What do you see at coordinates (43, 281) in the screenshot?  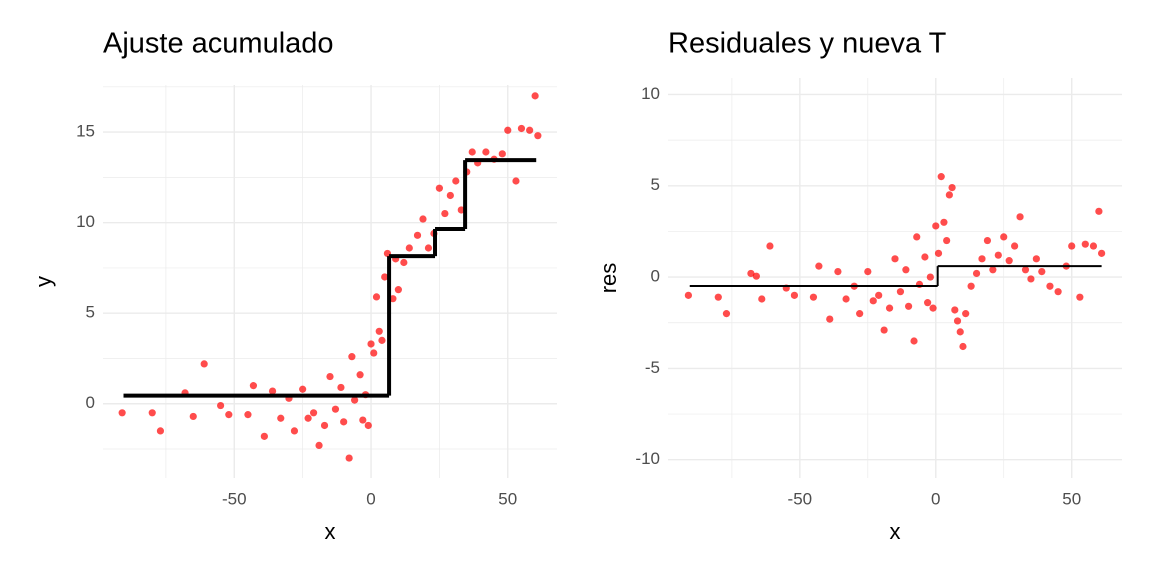 I see `y-axis-title: y` at bounding box center [43, 281].